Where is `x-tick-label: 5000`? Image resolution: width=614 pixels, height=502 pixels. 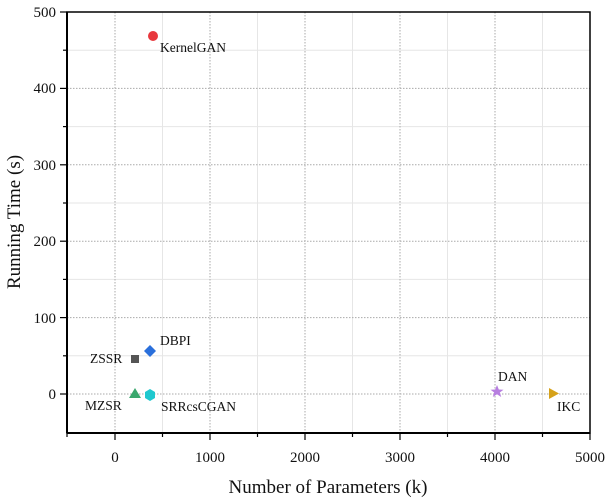
x-tick-label: 5000 is located at coordinates (590, 458).